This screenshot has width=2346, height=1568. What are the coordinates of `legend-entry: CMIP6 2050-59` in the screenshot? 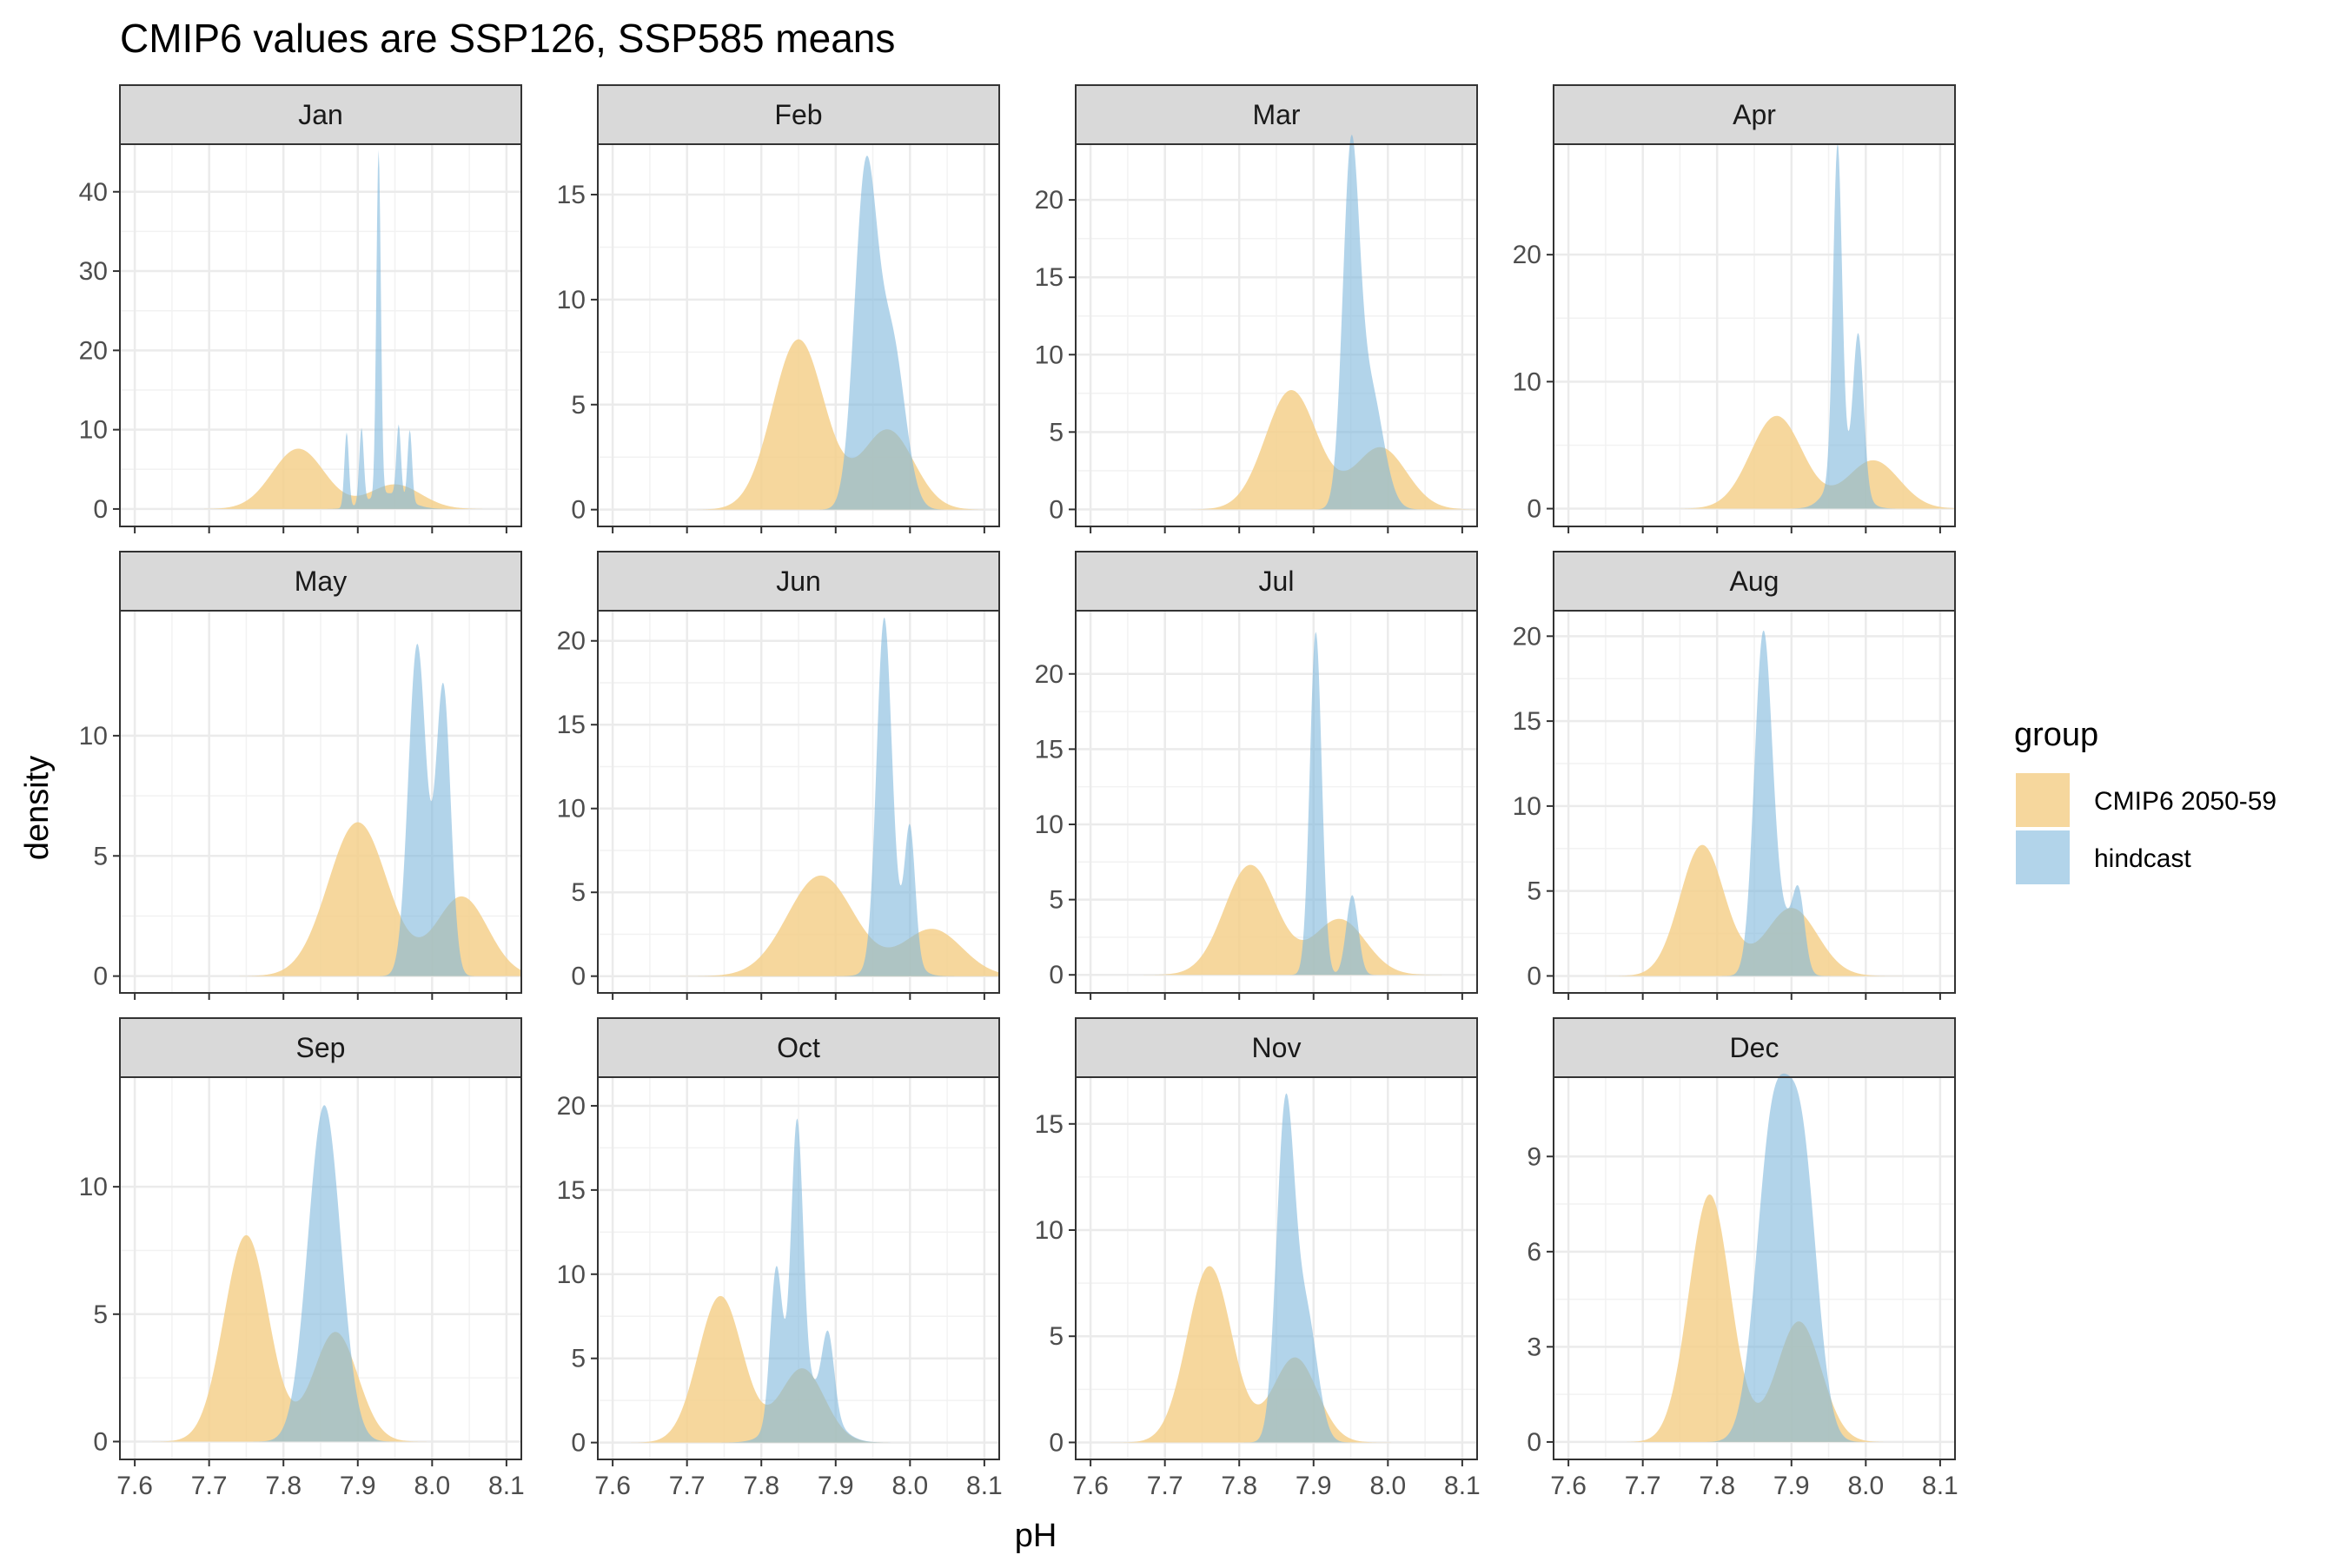 It's located at (2145, 800).